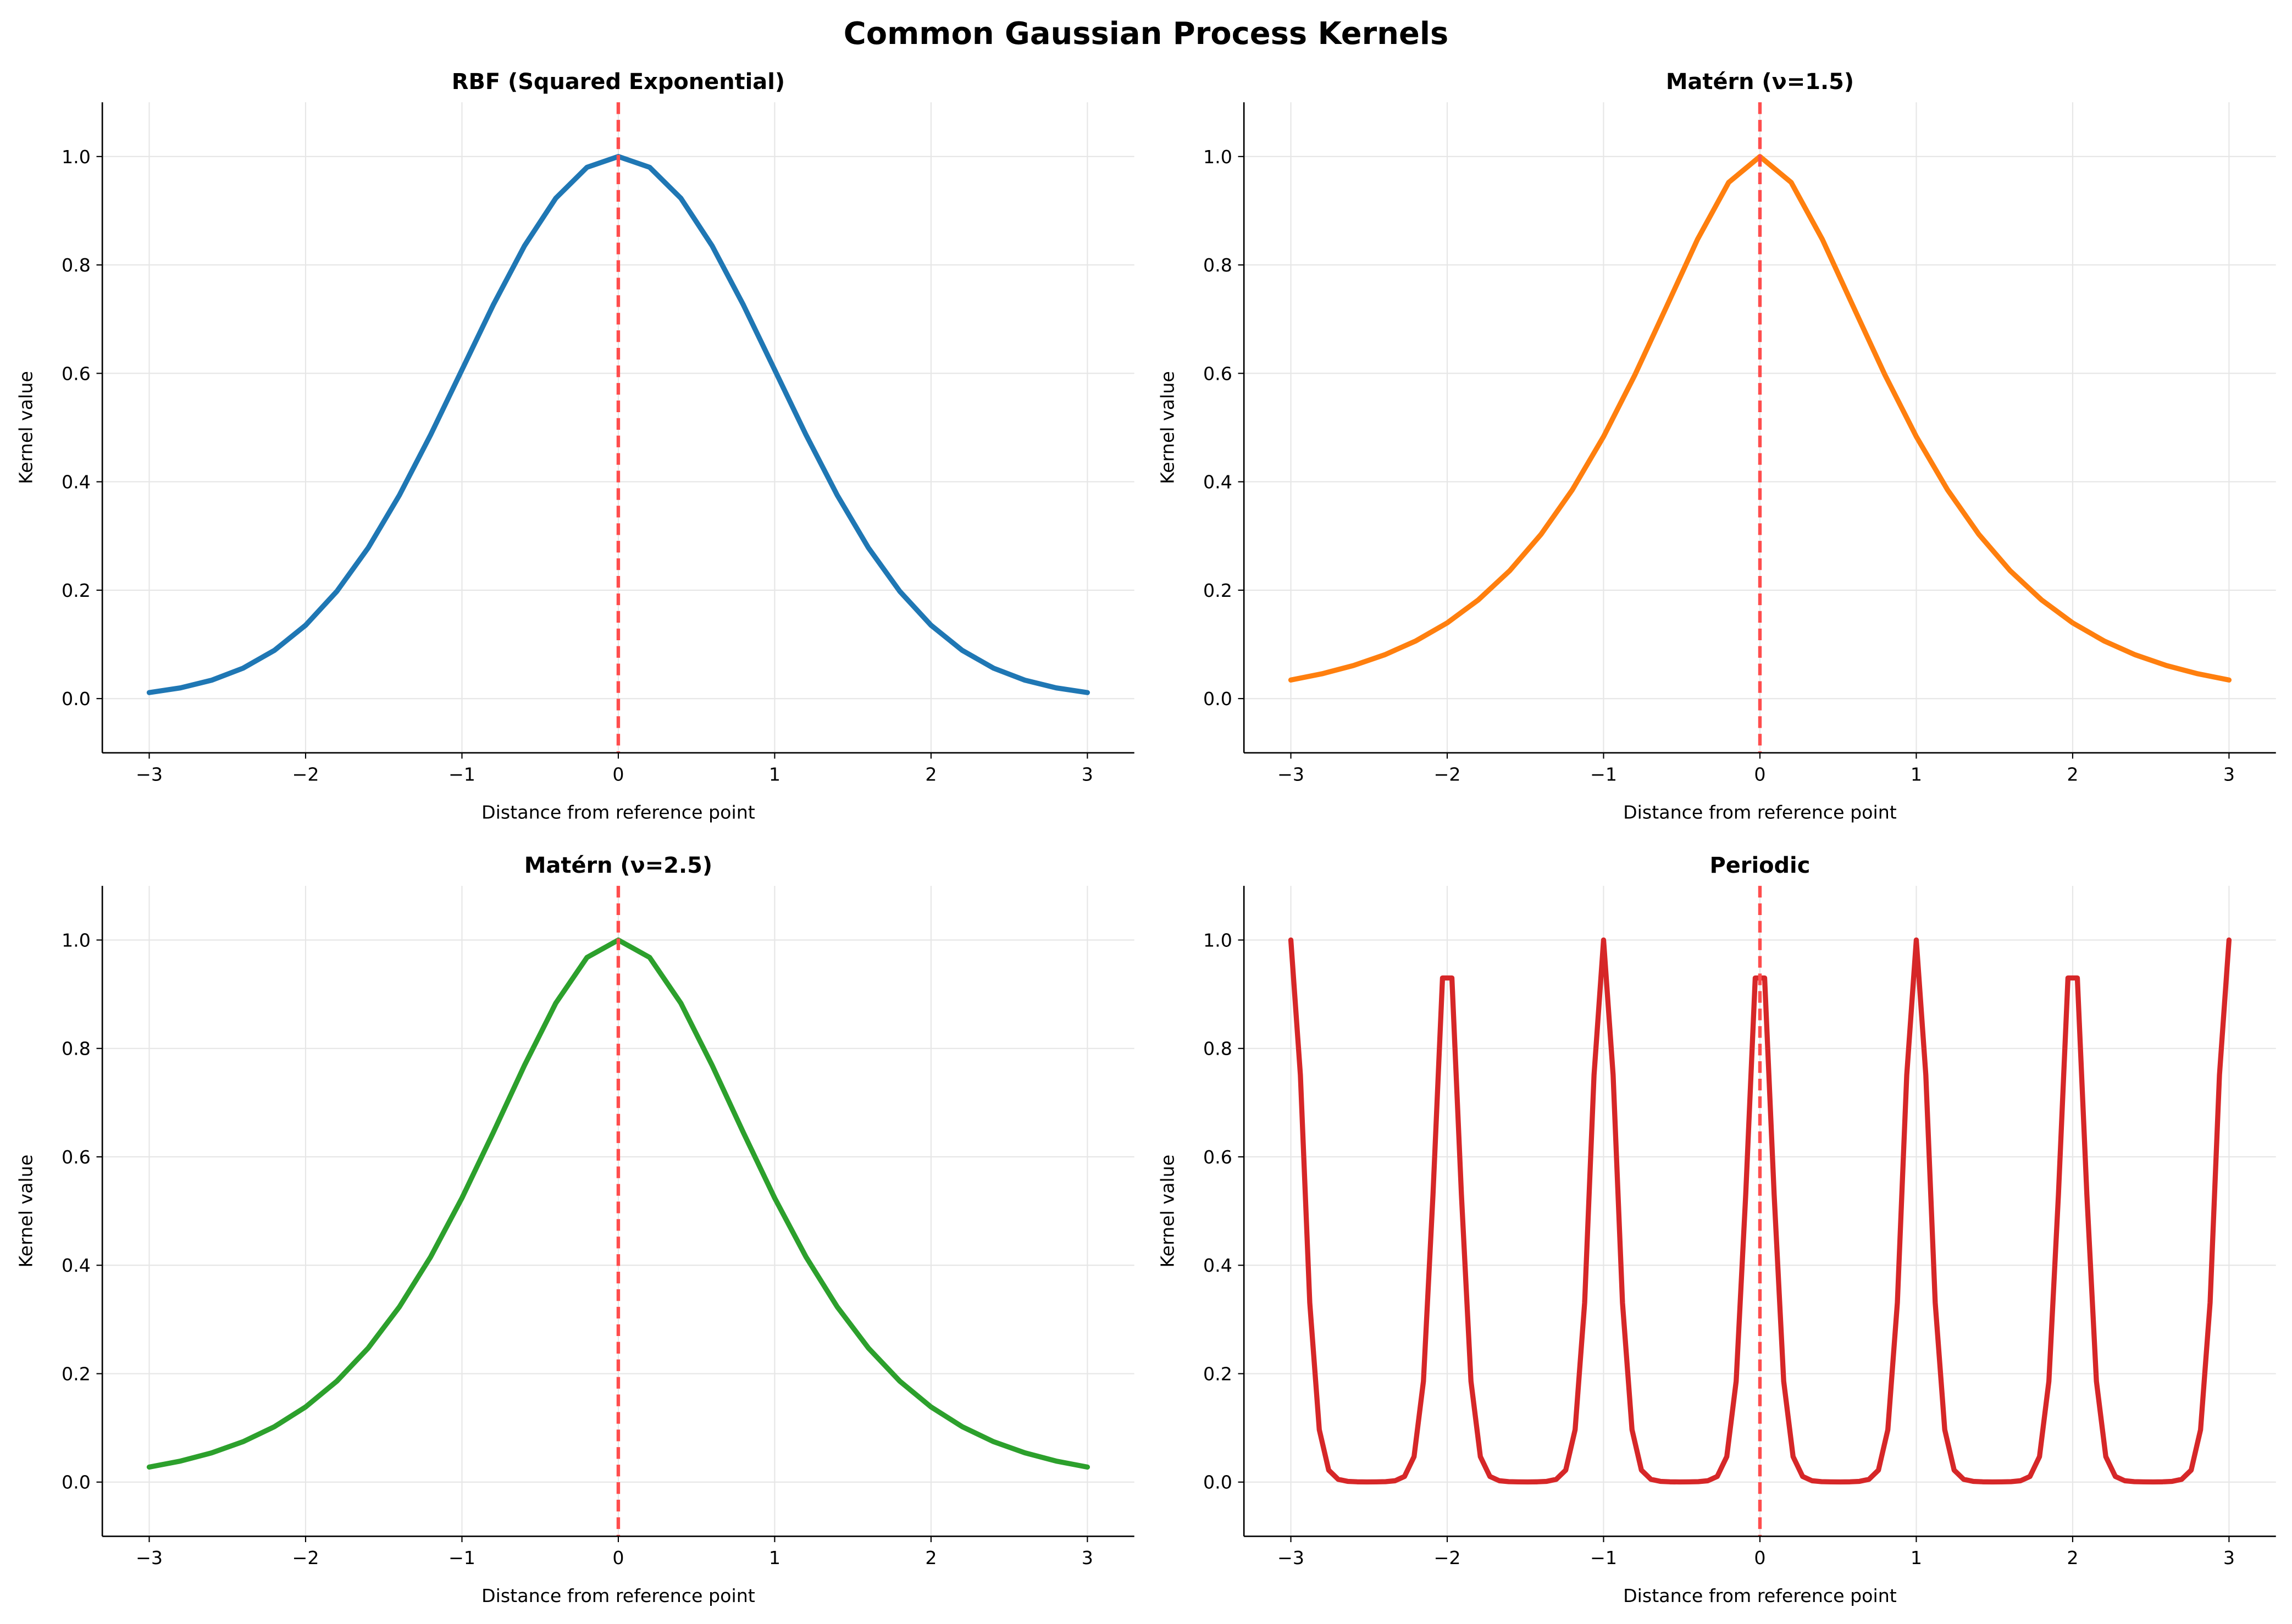 The width and height of the screenshot is (2292, 1624). What do you see at coordinates (618, 865) in the screenshot?
I see `panel-title: Matérn (ν=2.5)` at bounding box center [618, 865].